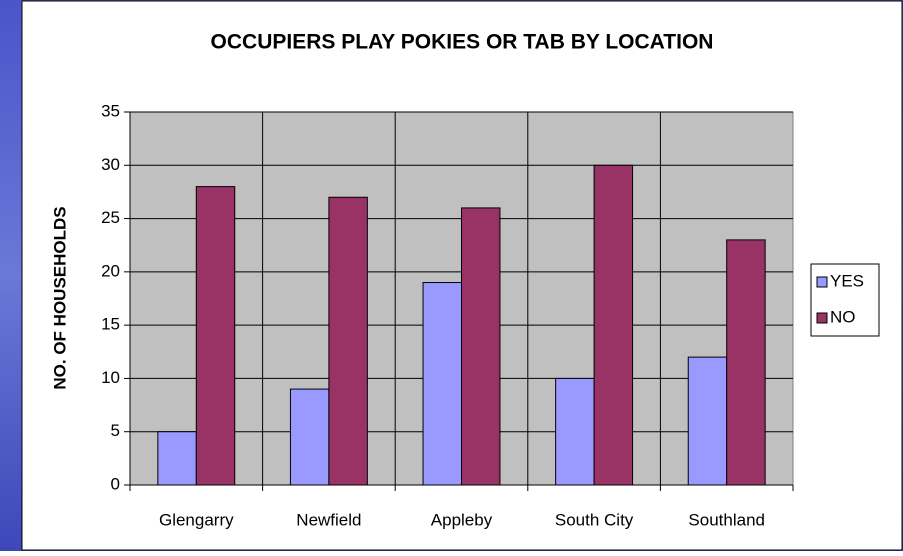  What do you see at coordinates (110, 110) in the screenshot?
I see `y-tick-label: 35` at bounding box center [110, 110].